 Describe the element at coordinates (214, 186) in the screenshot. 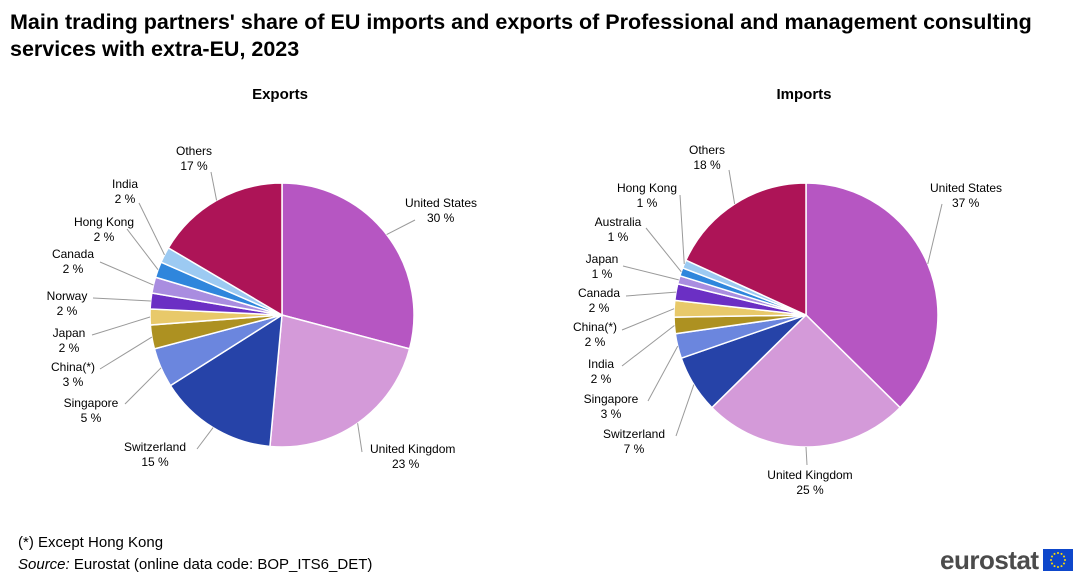

I see `exports-leader-line-others` at that location.